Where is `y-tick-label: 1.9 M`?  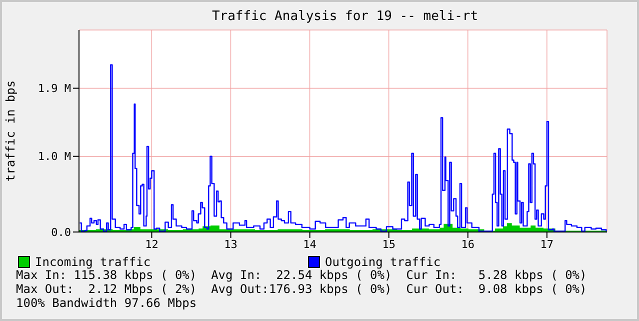 y-tick-label: 1.9 M is located at coordinates (55, 89).